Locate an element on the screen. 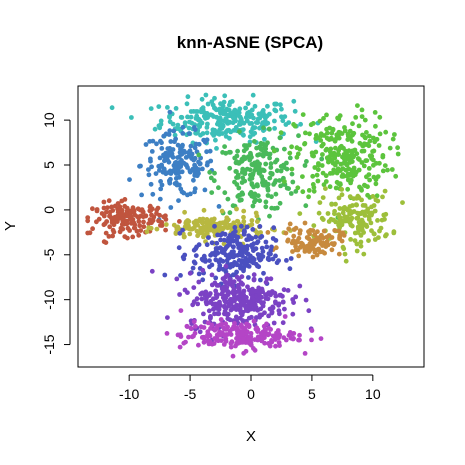 The image size is (465, 465). x-axis-label: X is located at coordinates (251, 436).